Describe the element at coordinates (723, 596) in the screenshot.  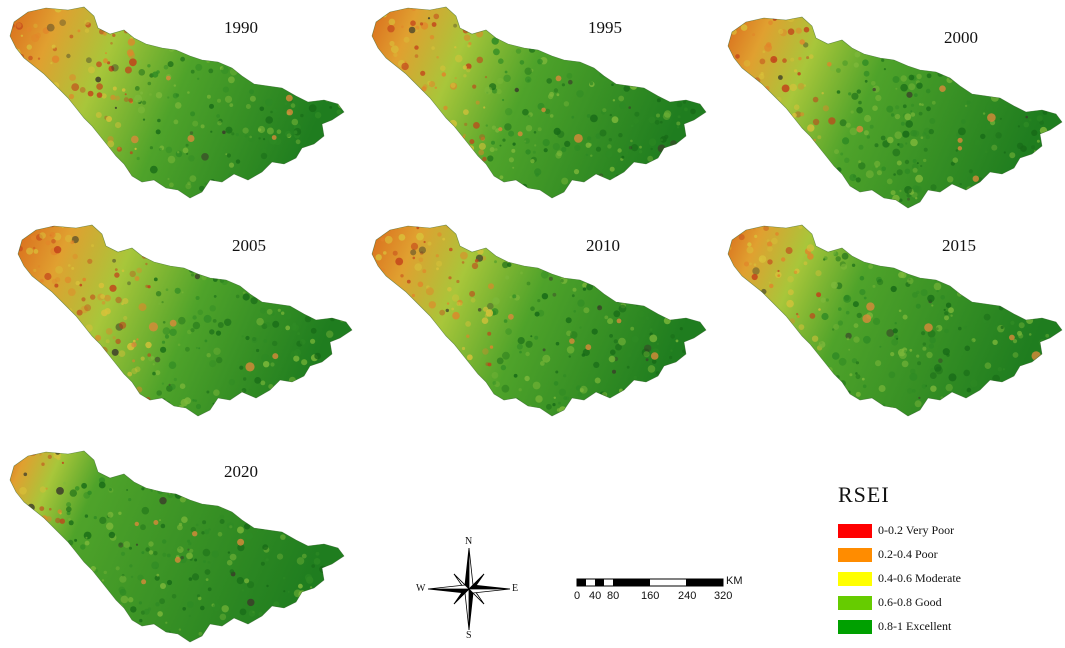
I see `scale-tick-320: 320` at that location.